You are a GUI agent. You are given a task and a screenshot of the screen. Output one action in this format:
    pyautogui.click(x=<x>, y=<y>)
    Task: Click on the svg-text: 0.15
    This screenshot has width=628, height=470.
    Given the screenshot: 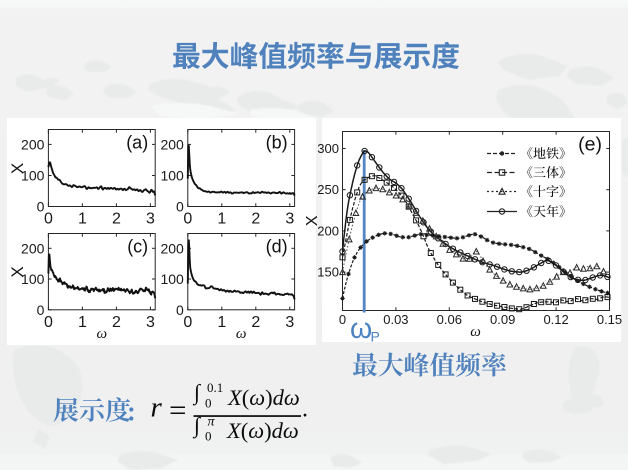 What is the action you would take?
    pyautogui.click(x=609, y=319)
    